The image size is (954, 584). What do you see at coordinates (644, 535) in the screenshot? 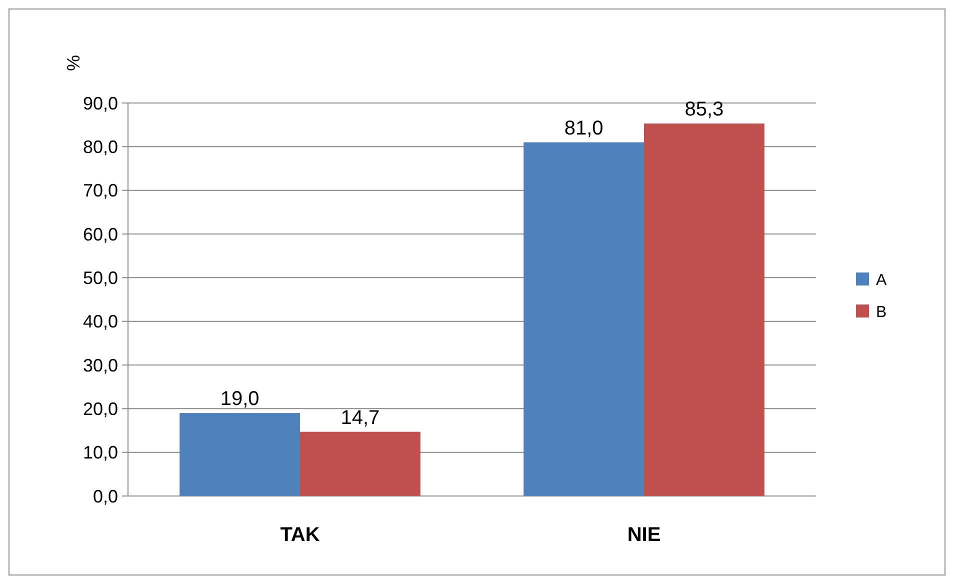
I see `x-tick-label: NIE` at bounding box center [644, 535].